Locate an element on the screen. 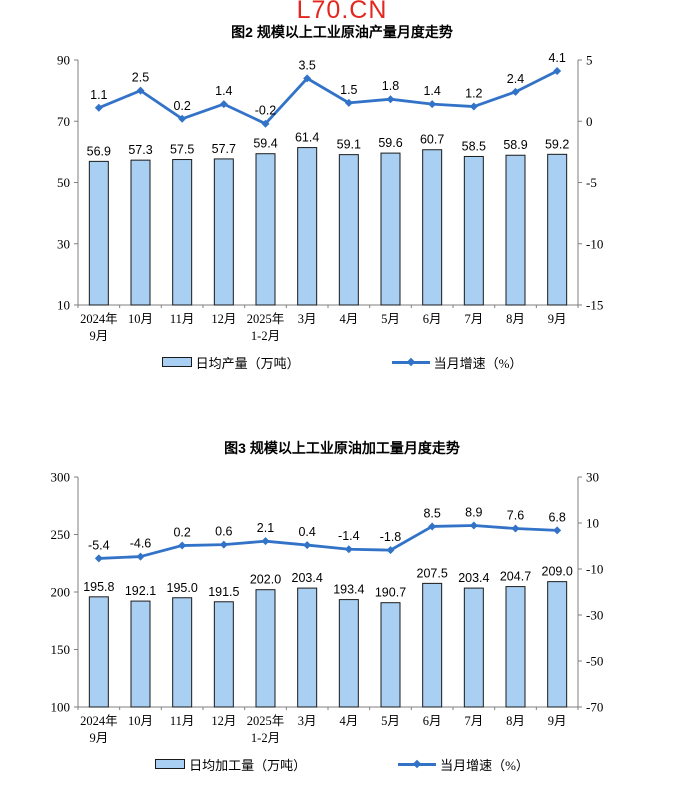 This screenshot has height=791, width=684. bar-value-label: 61.4 is located at coordinates (307, 138).